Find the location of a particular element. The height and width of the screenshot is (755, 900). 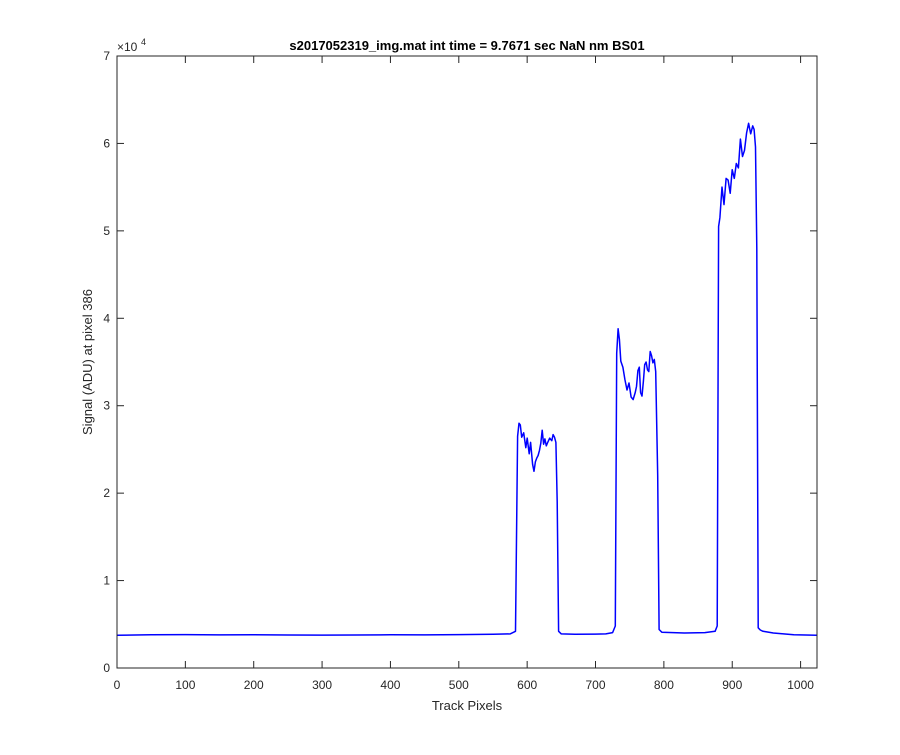

y-tick-label: 5 is located at coordinates (106, 231).